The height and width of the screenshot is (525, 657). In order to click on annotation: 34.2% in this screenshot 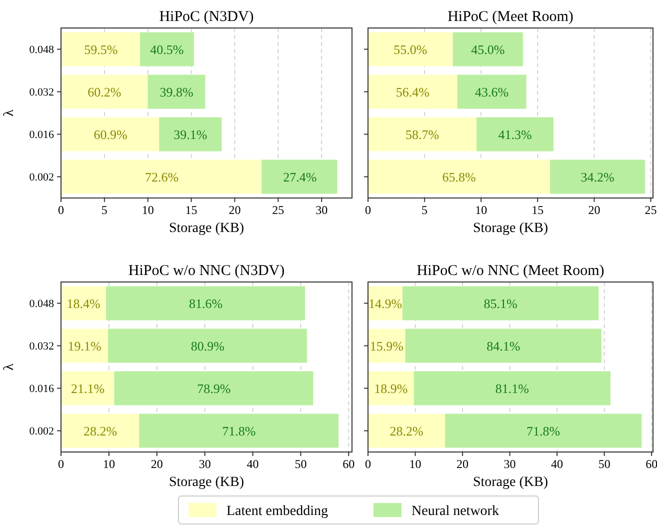, I will do `click(597, 176)`.